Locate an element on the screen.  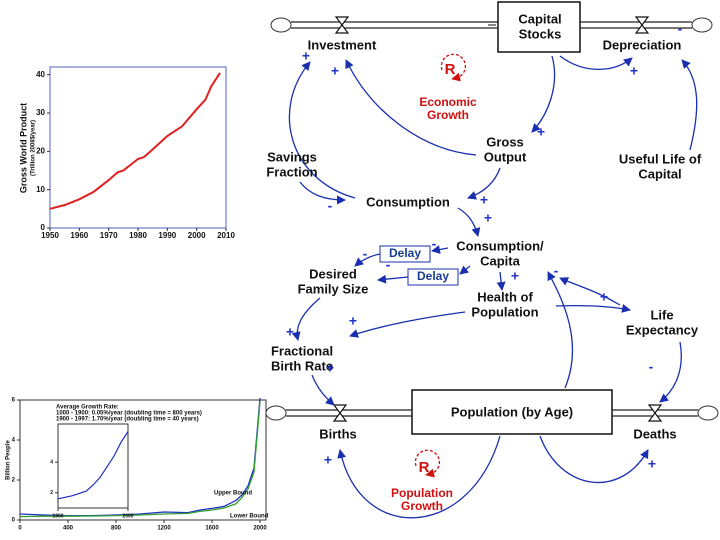
node-label: Fraction is located at coordinates (291, 171).